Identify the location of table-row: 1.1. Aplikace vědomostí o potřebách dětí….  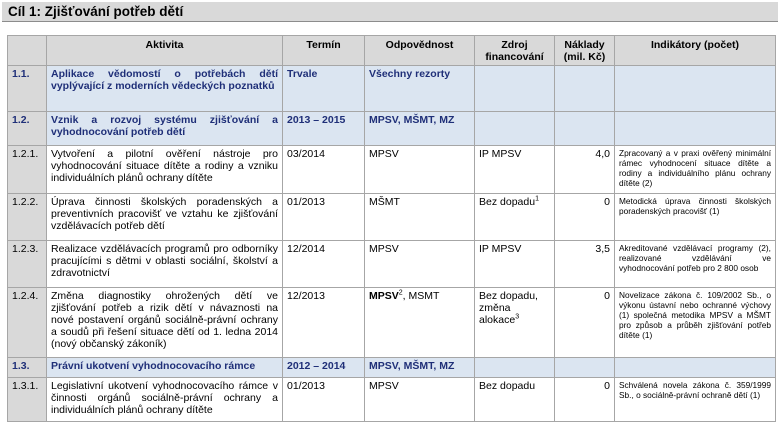
(391, 88).